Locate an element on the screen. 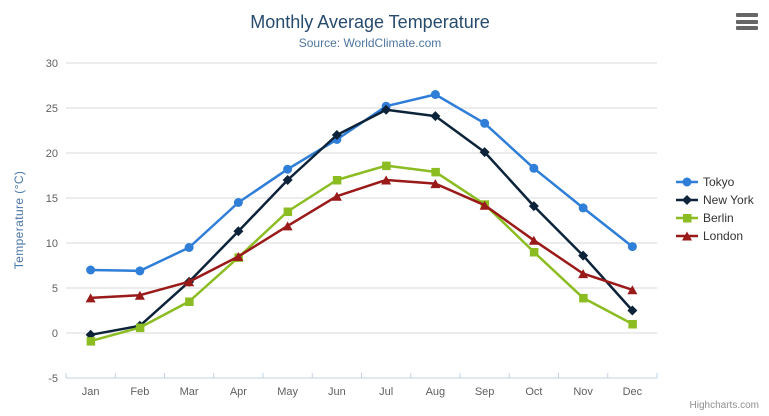  data-point-berlin-aug is located at coordinates (435, 172).